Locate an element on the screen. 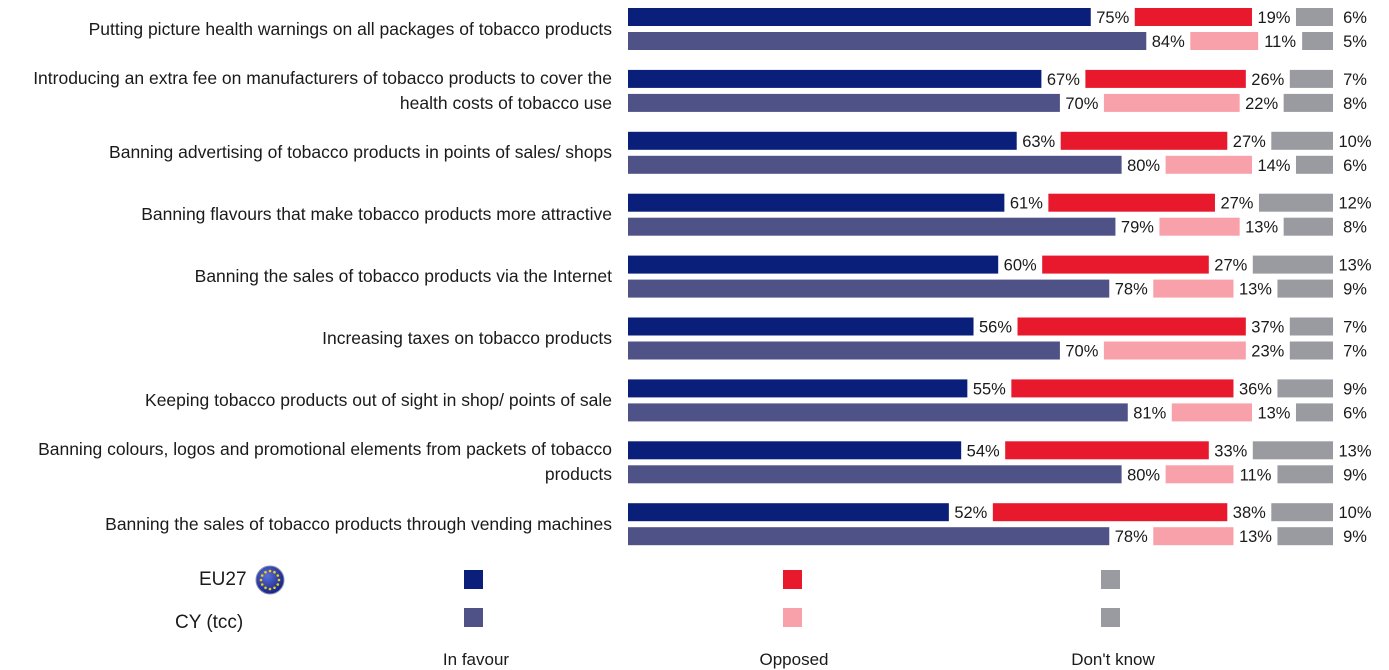  value-label-cy-dont-know-5: 7% is located at coordinates (1355, 352).